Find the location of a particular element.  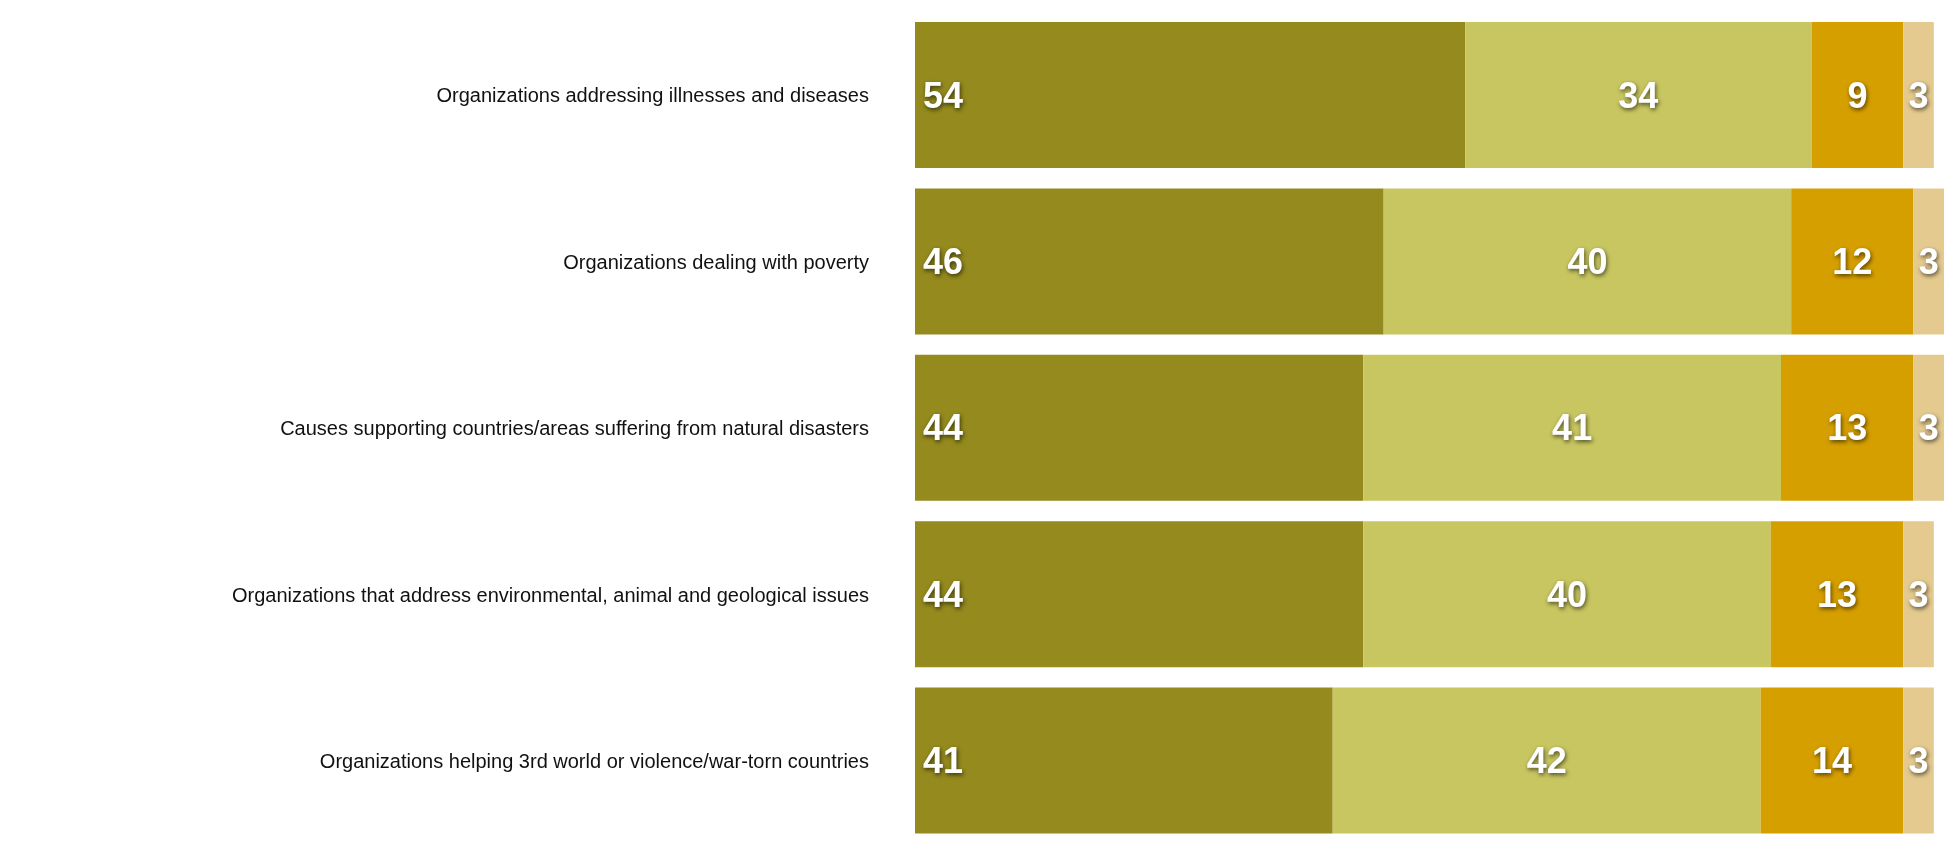

data-label: 34 is located at coordinates (1638, 95).